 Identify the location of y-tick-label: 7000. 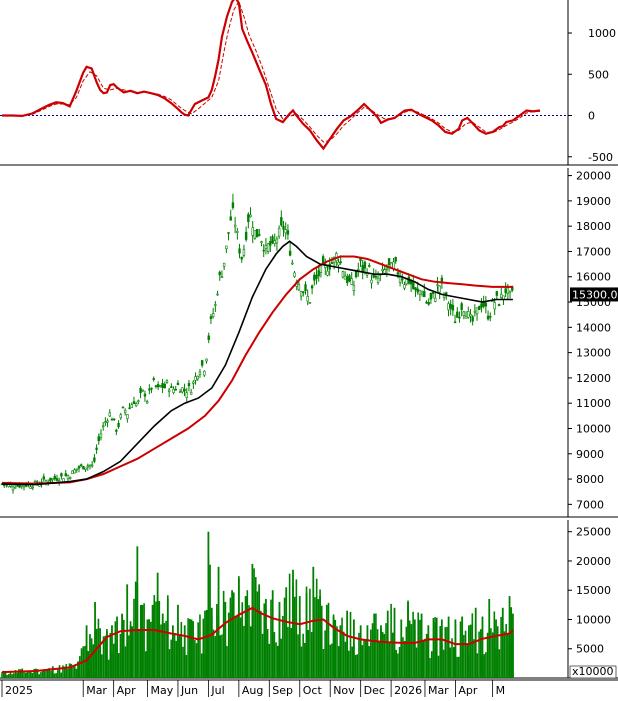
(590, 504).